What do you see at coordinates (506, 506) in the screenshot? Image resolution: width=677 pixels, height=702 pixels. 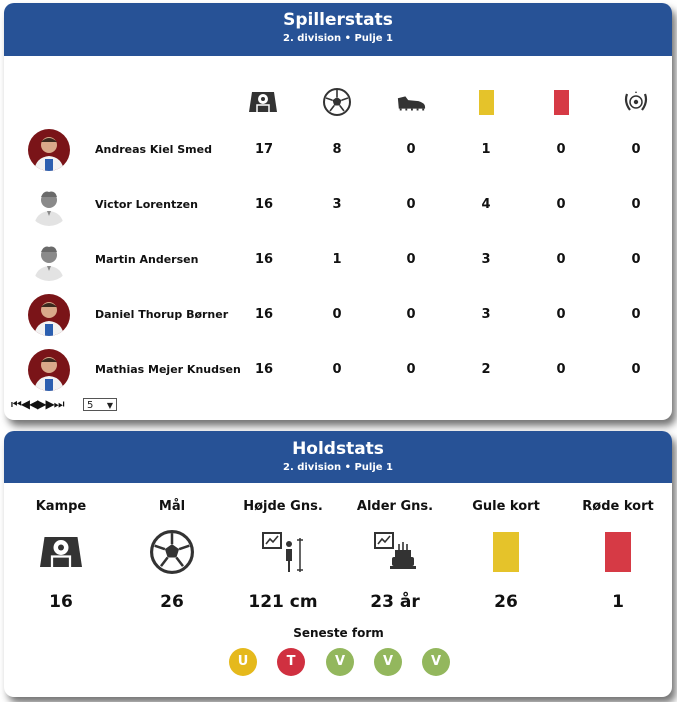 I see `team-stat-label: Gule kort` at bounding box center [506, 506].